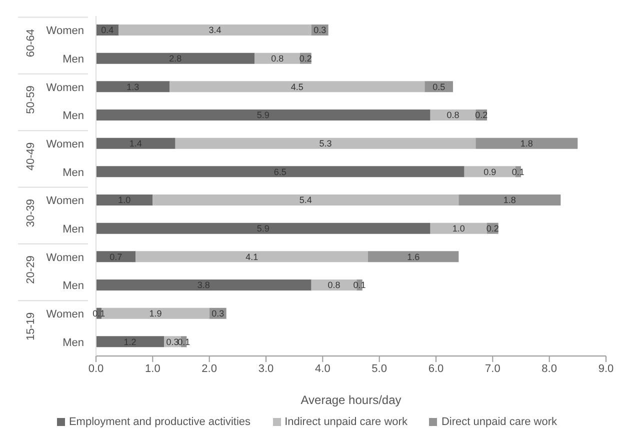  I want to click on legend-label: Indirect unpaid care work, so click(346, 422).